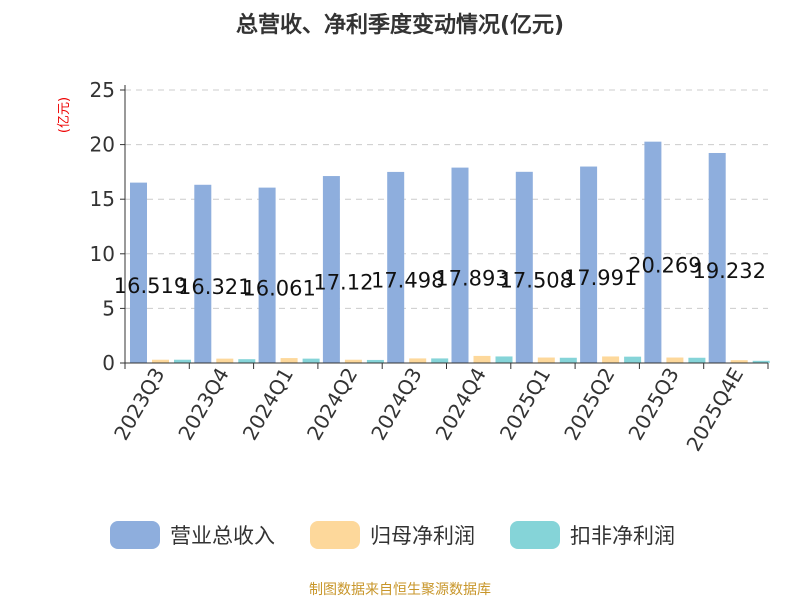 This screenshot has width=800, height=600. What do you see at coordinates (222, 536) in the screenshot?
I see `legend-label: 营业总收入` at bounding box center [222, 536].